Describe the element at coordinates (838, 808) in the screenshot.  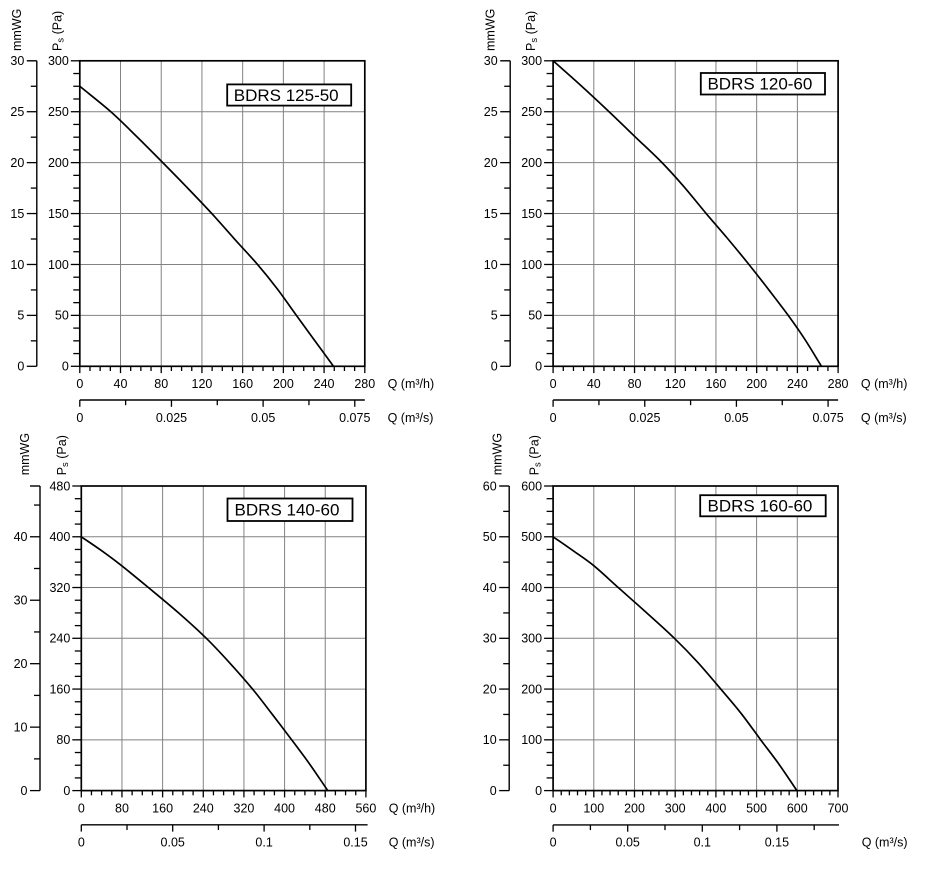
I see `svg-text: 700` at that location.